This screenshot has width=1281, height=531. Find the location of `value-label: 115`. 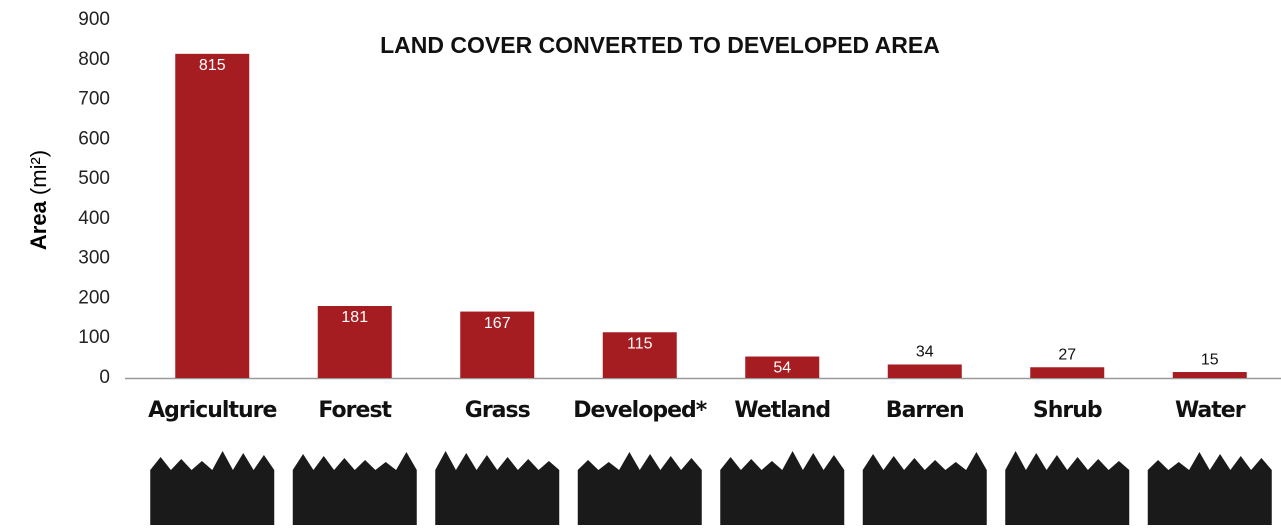

value-label: 115 is located at coordinates (640, 343).